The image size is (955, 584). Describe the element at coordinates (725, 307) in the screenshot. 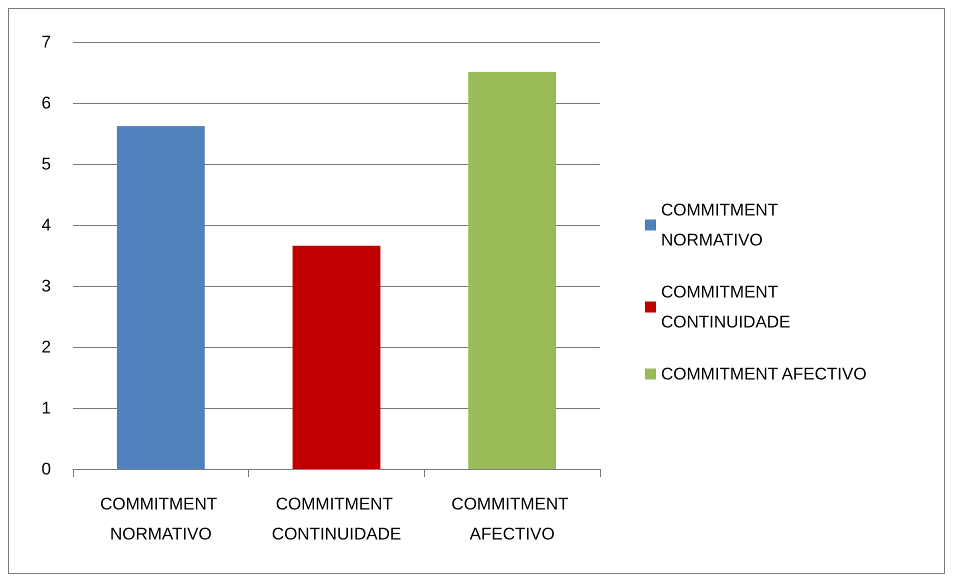

I see `legend-label: COMMITMENT CONTINUIDADE` at that location.